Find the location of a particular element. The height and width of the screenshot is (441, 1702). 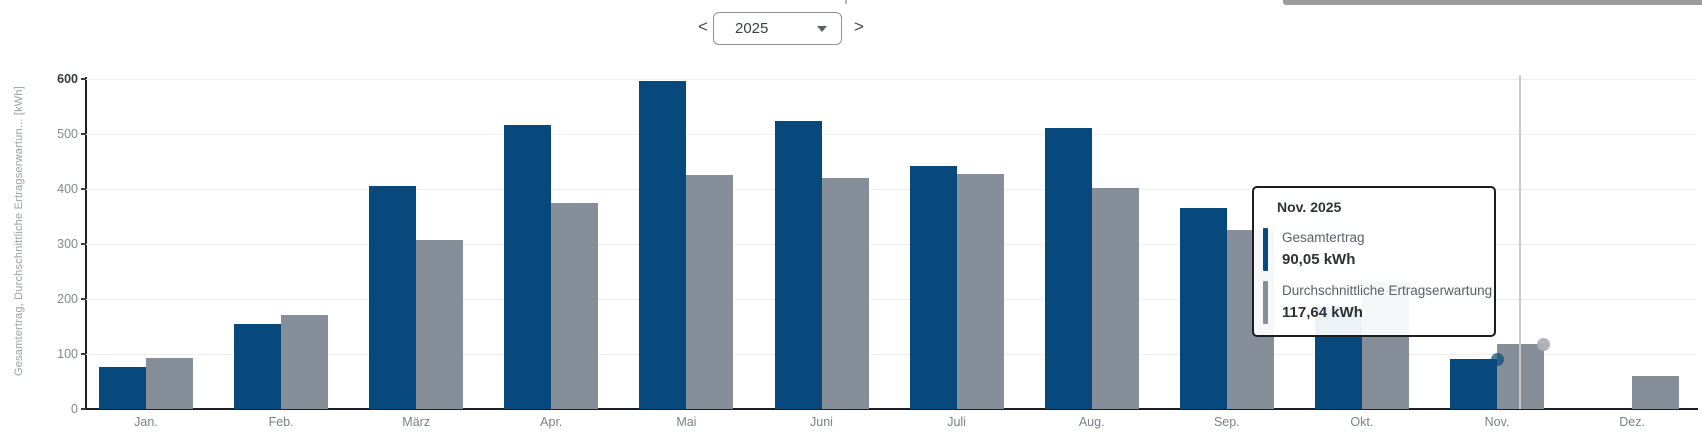

x-axis-label: Nov. is located at coordinates (1497, 422).